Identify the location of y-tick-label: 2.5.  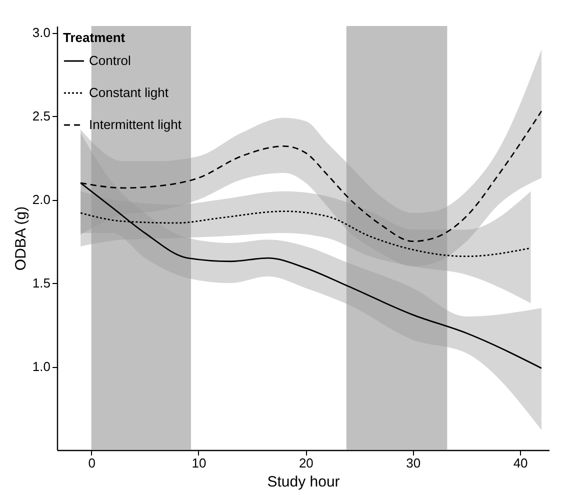
(41, 116).